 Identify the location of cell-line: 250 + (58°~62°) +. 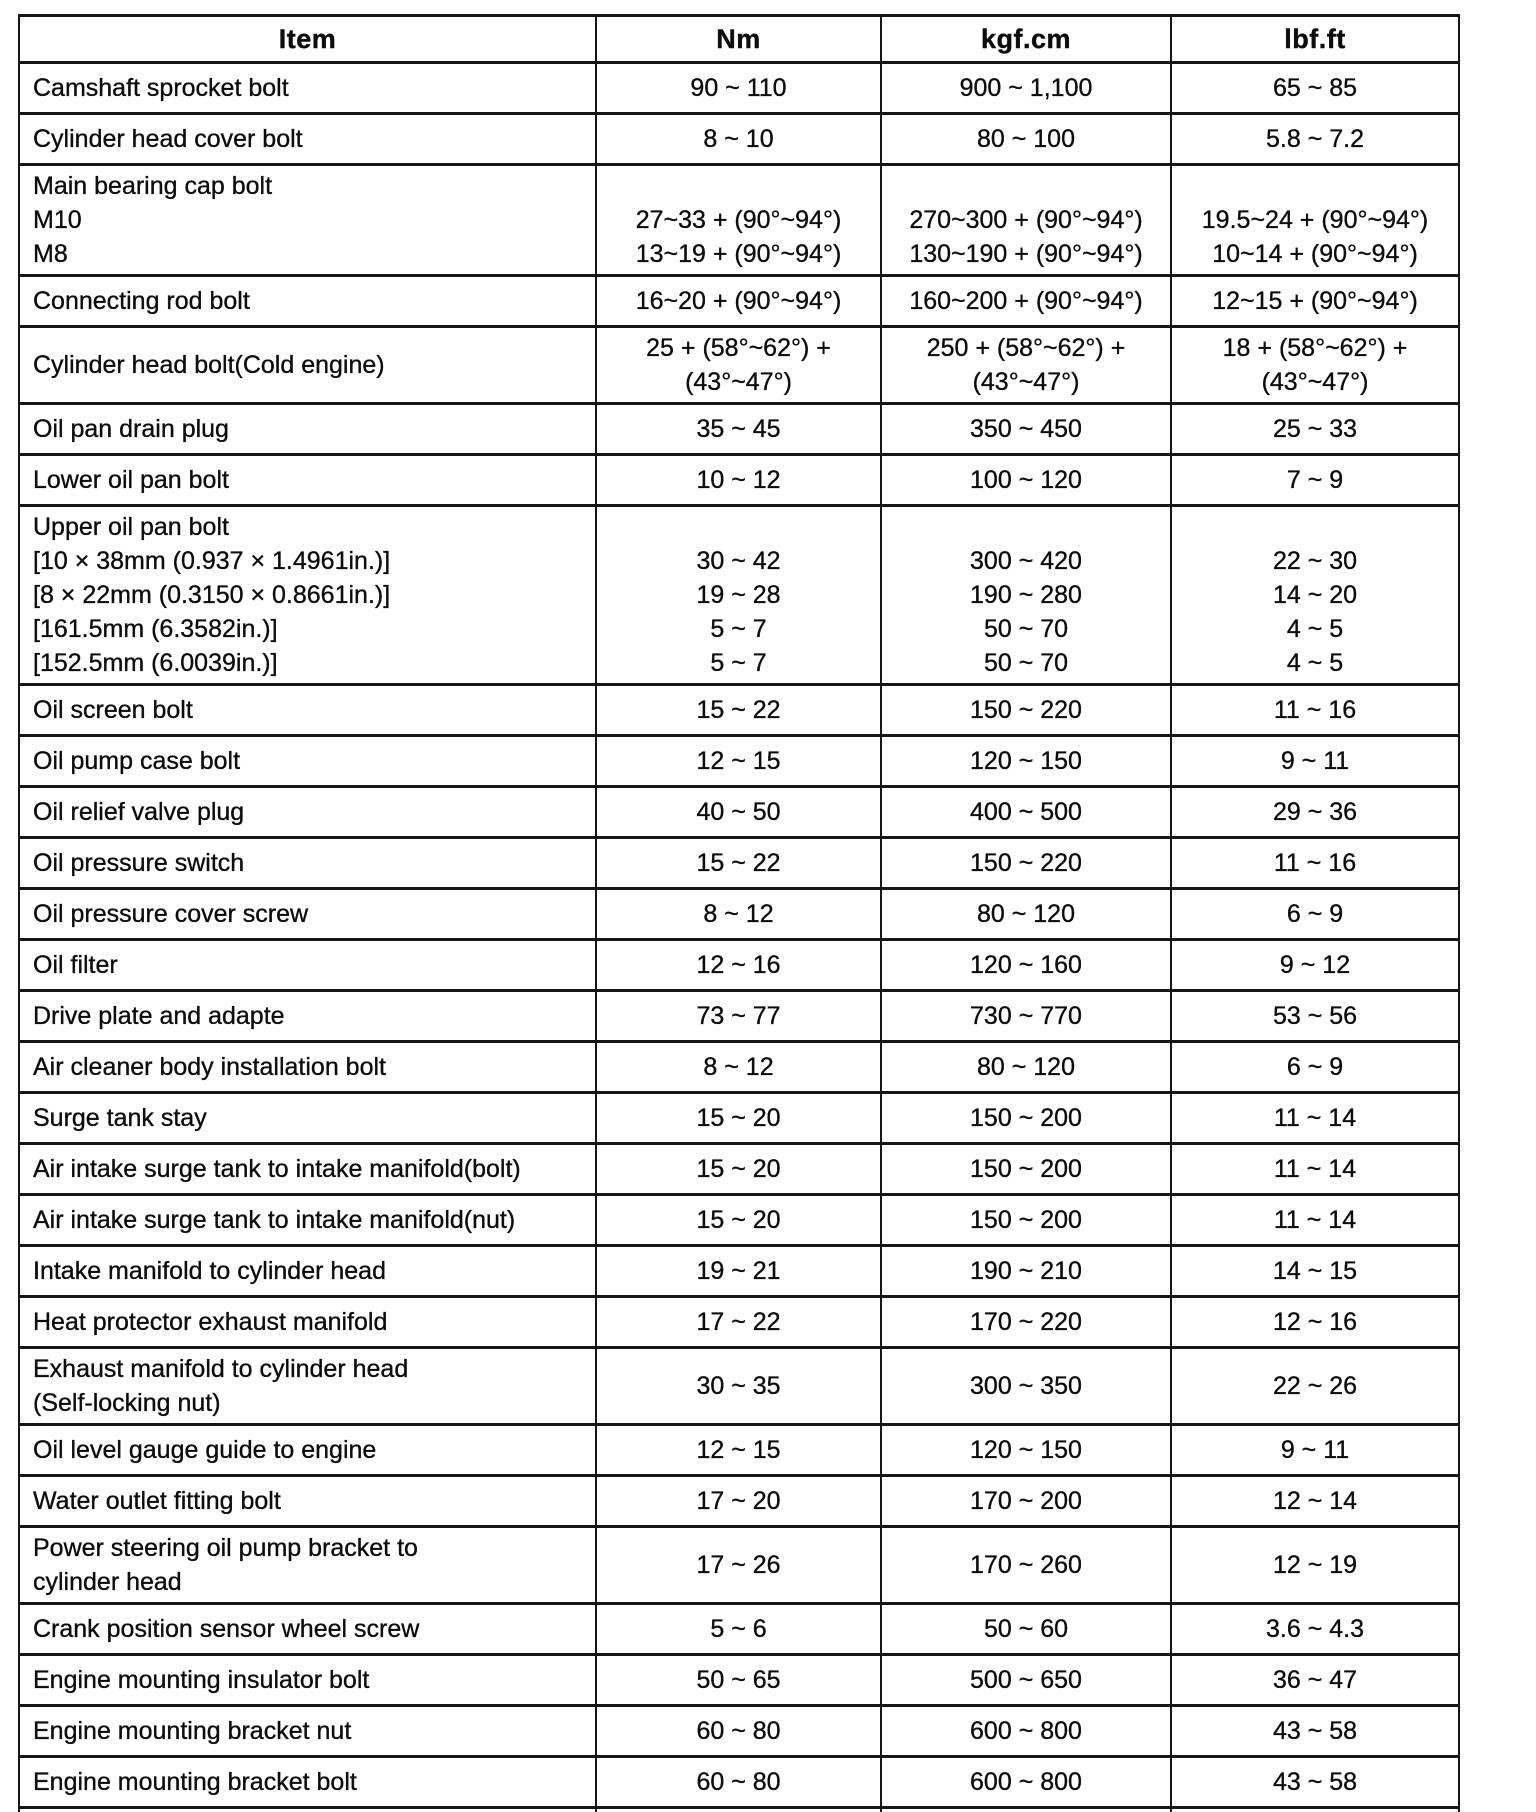
(1026, 348).